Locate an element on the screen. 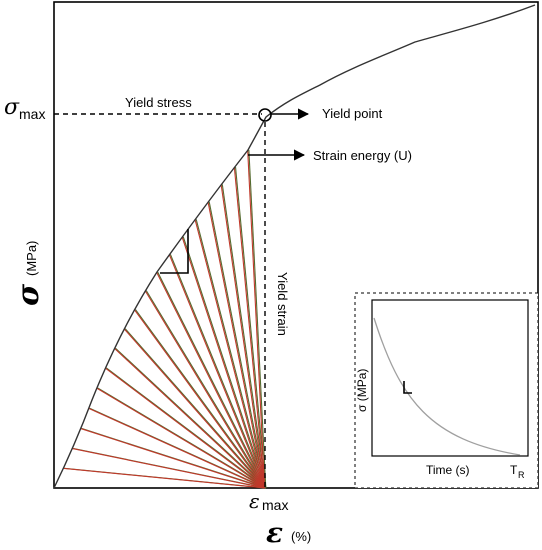  inset-tr-symbol: T is located at coordinates (514, 470).